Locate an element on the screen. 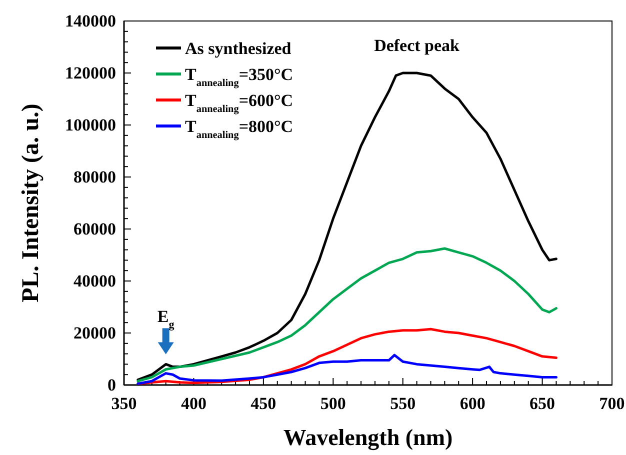 The image size is (626, 455). x-axis-title: Wavelength (nm) is located at coordinates (368, 438).